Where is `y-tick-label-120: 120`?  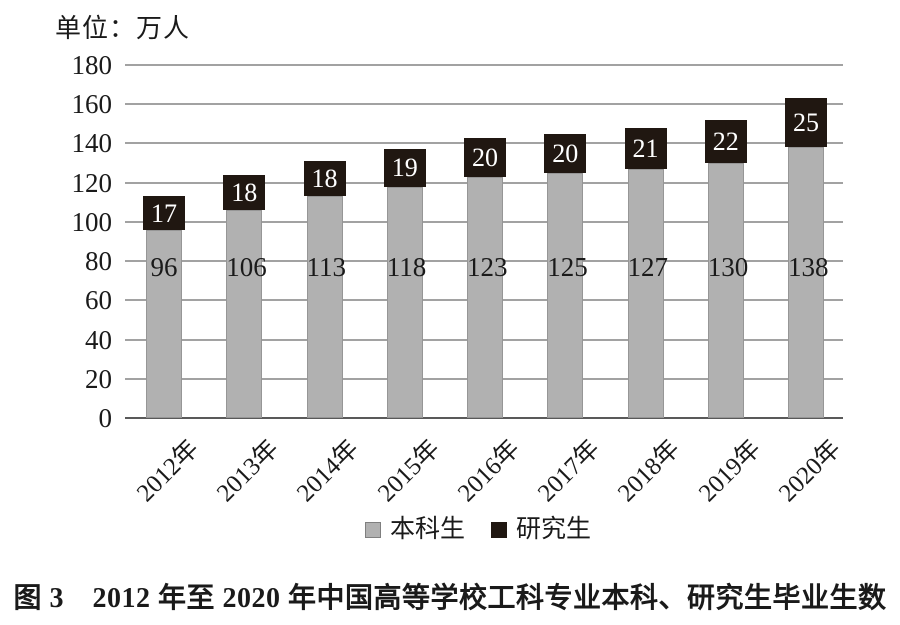
y-tick-label-120: 120 is located at coordinates (92, 182).